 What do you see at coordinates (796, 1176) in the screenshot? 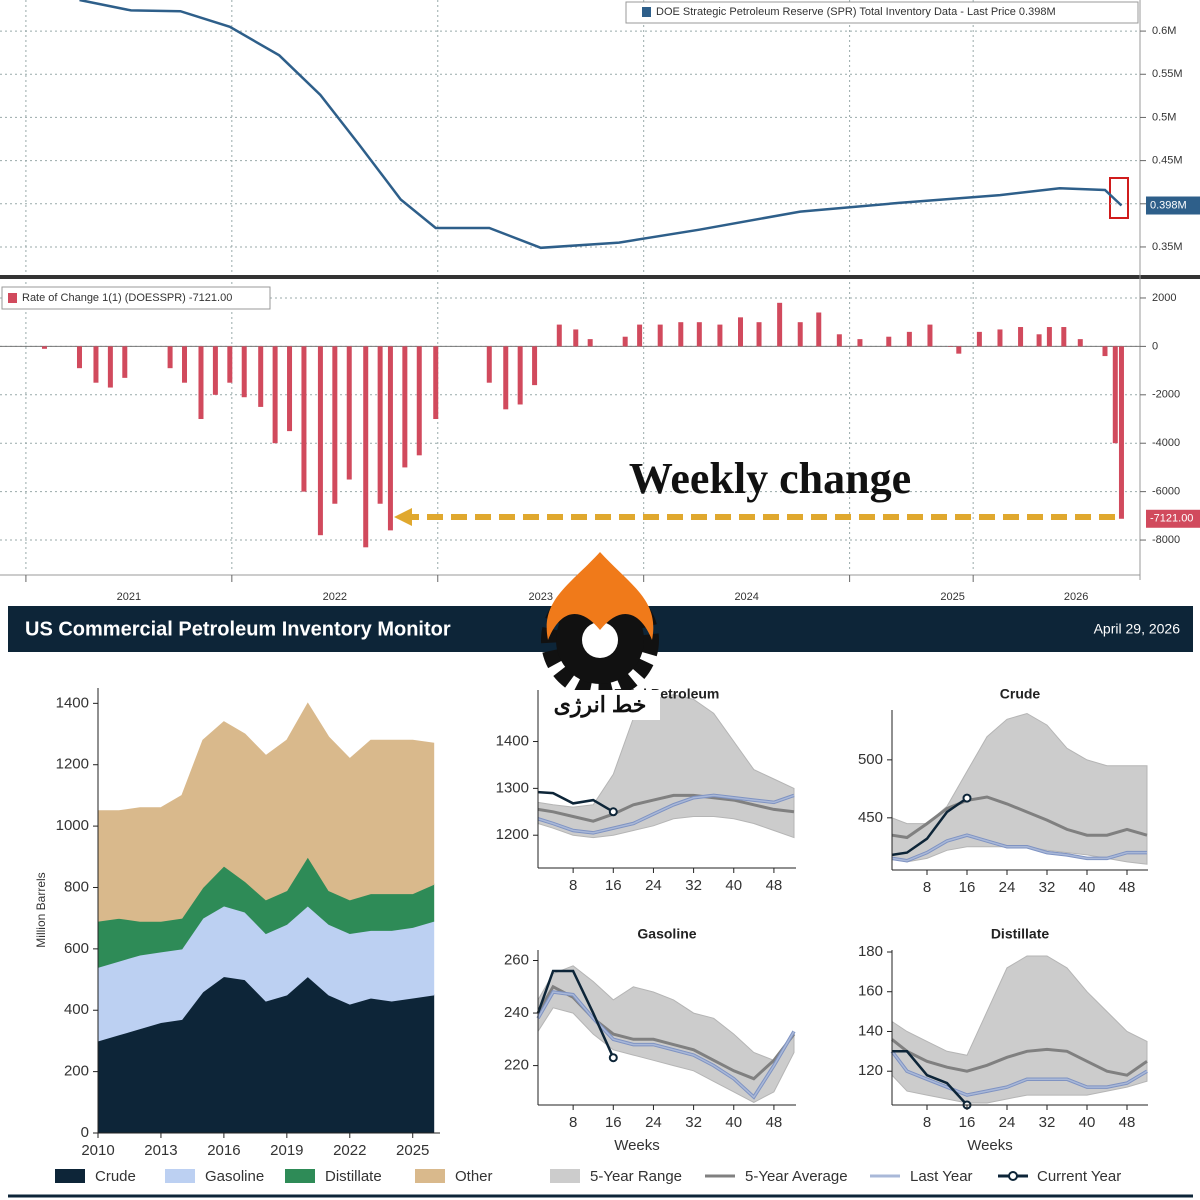
I see `legend-label: 5-Year Average` at bounding box center [796, 1176].